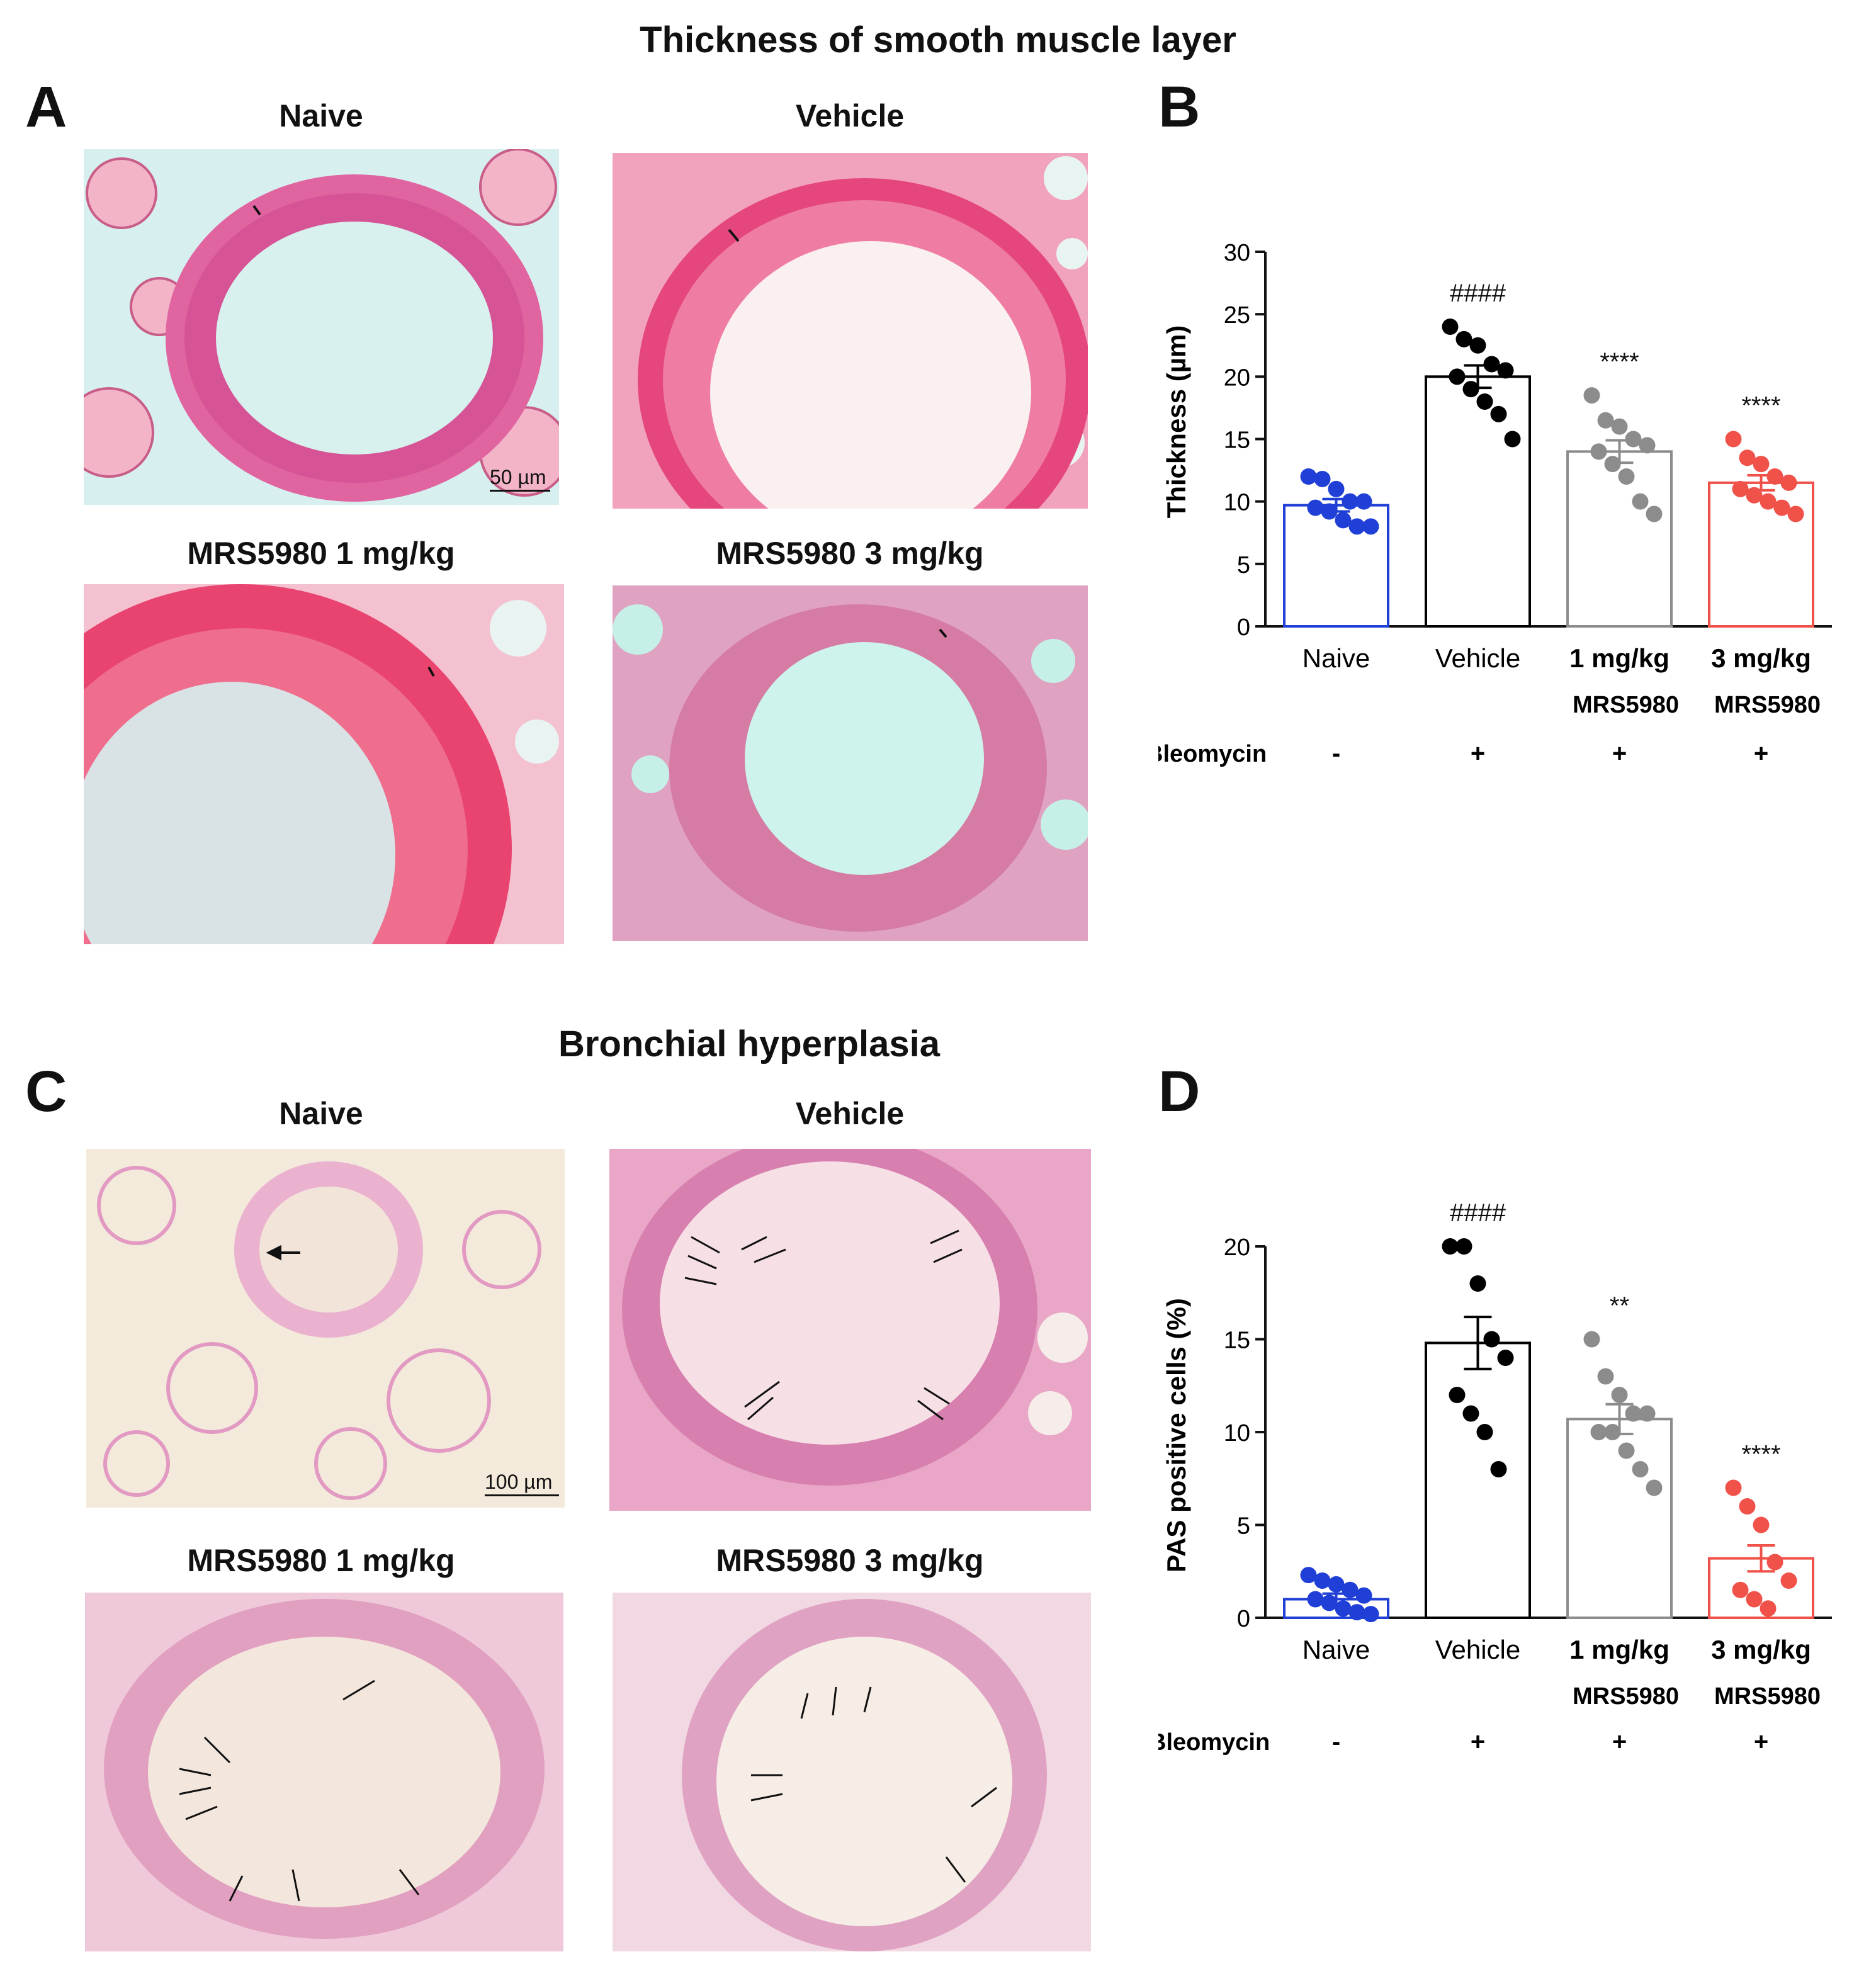  Describe the element at coordinates (1760, 406) in the screenshot. I see `chart-b-annotation-3: ****` at that location.